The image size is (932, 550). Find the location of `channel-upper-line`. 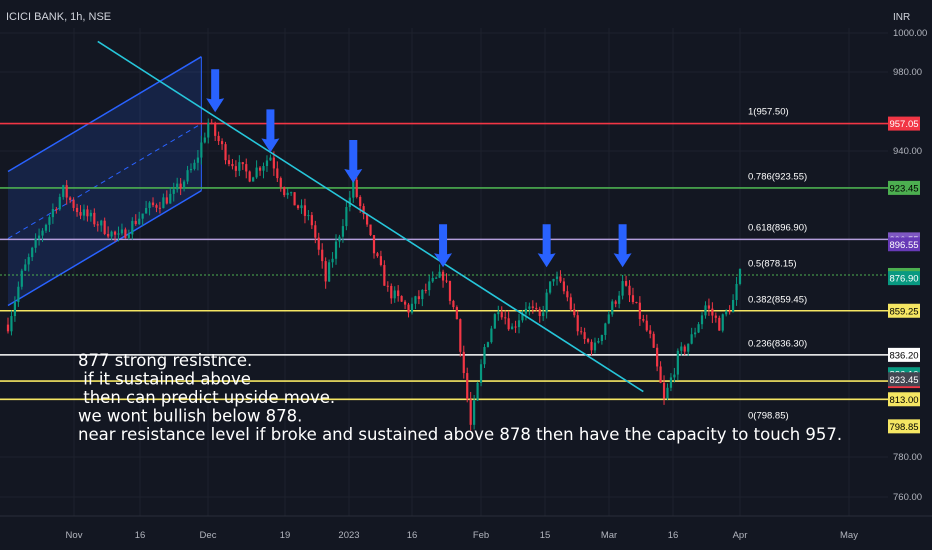

channel-upper-line is located at coordinates (104, 114).